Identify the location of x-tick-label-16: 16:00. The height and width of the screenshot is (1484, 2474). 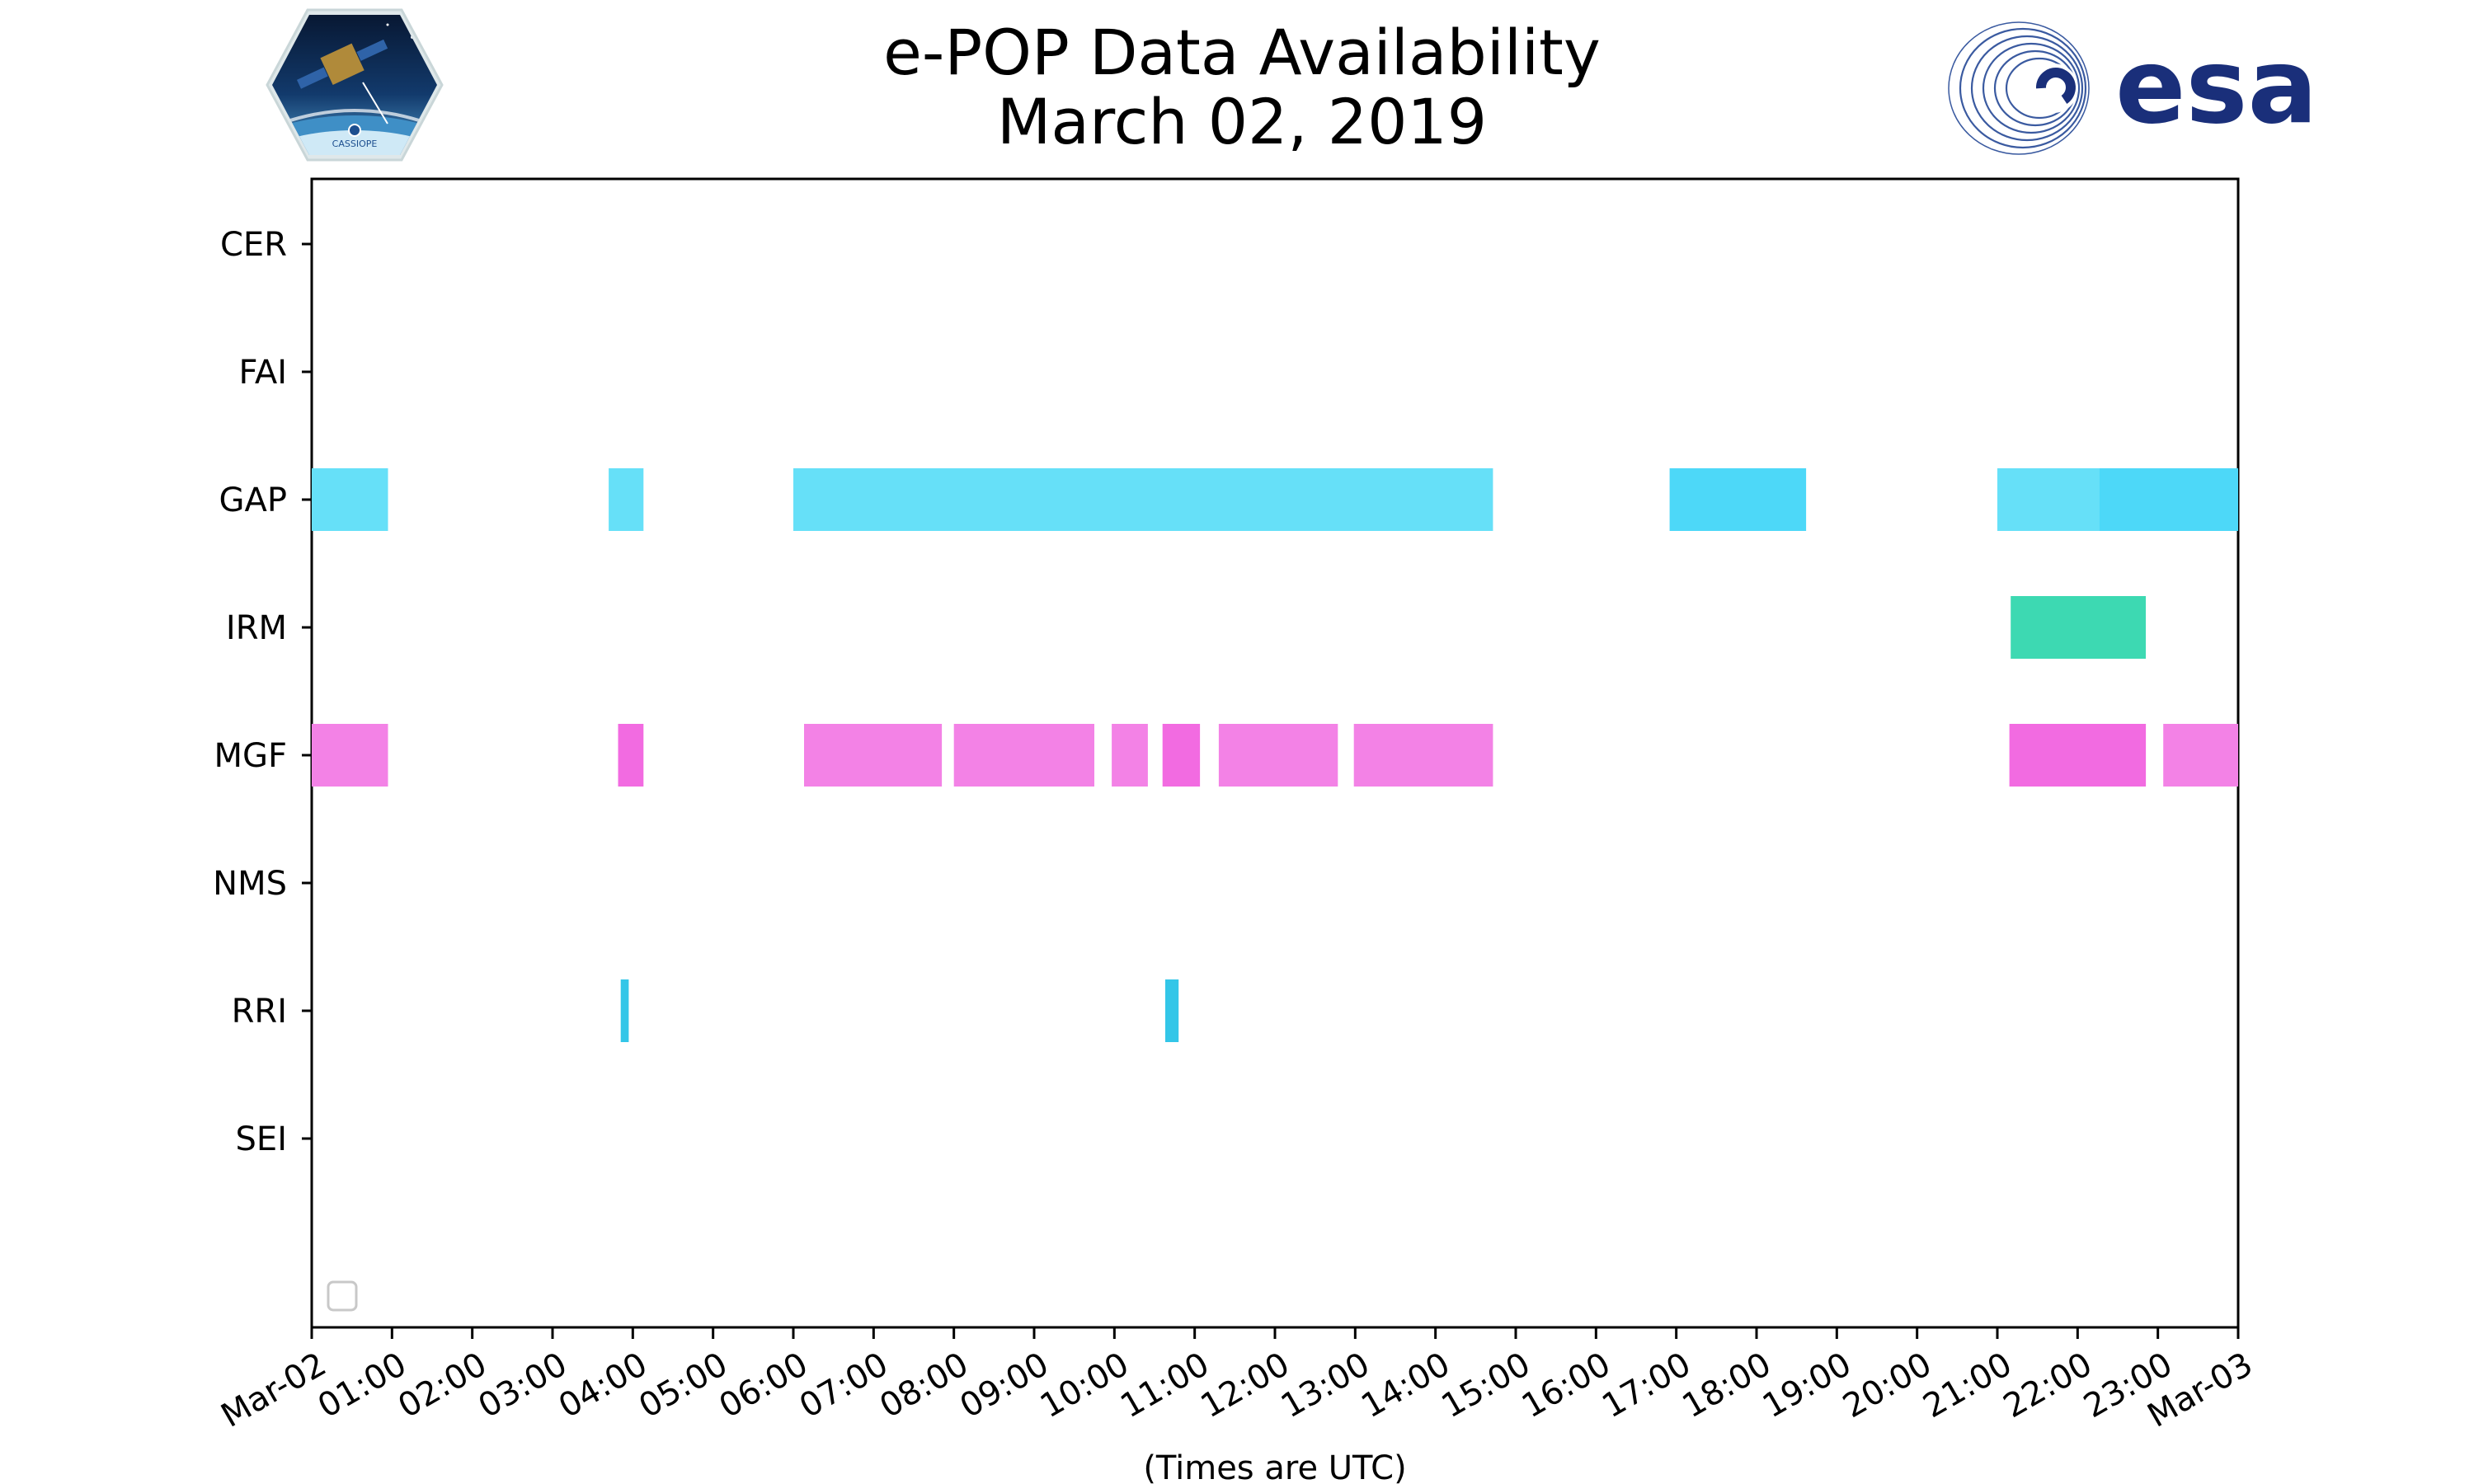
(1566, 1385).